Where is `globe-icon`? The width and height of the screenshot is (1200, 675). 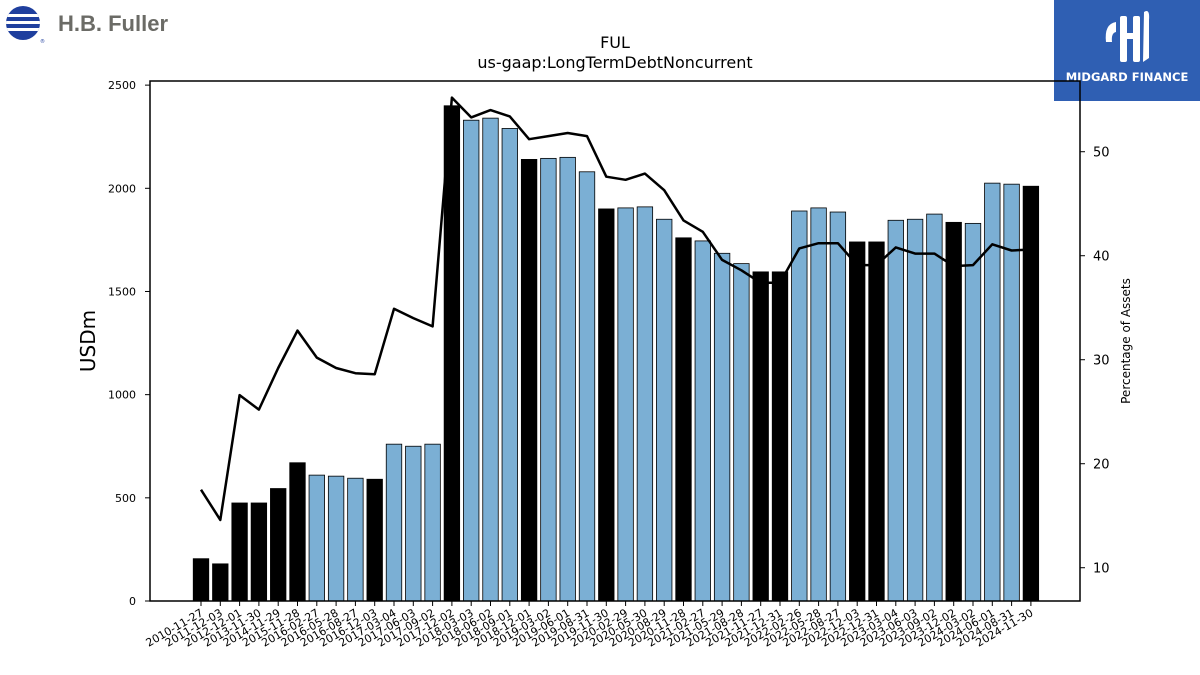
globe-icon is located at coordinates (23, 23).